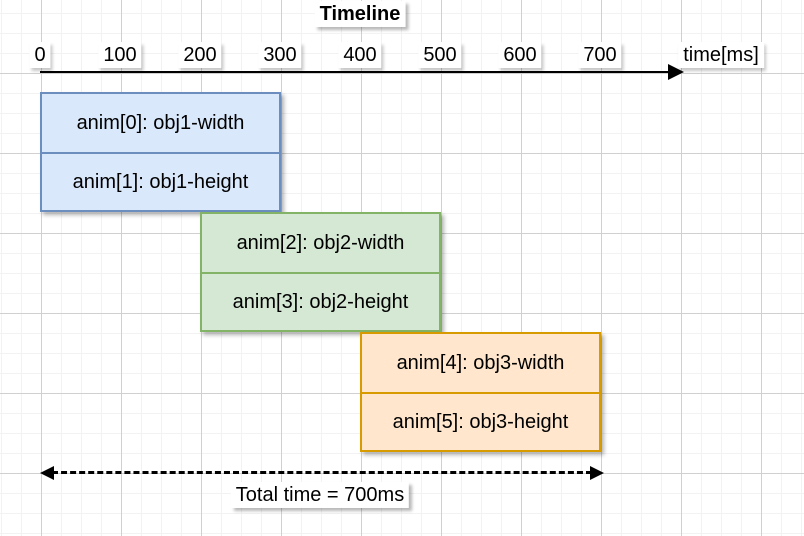 The image size is (804, 536). Describe the element at coordinates (320, 495) in the screenshot. I see `total-time-label: Total time = 700ms` at that location.